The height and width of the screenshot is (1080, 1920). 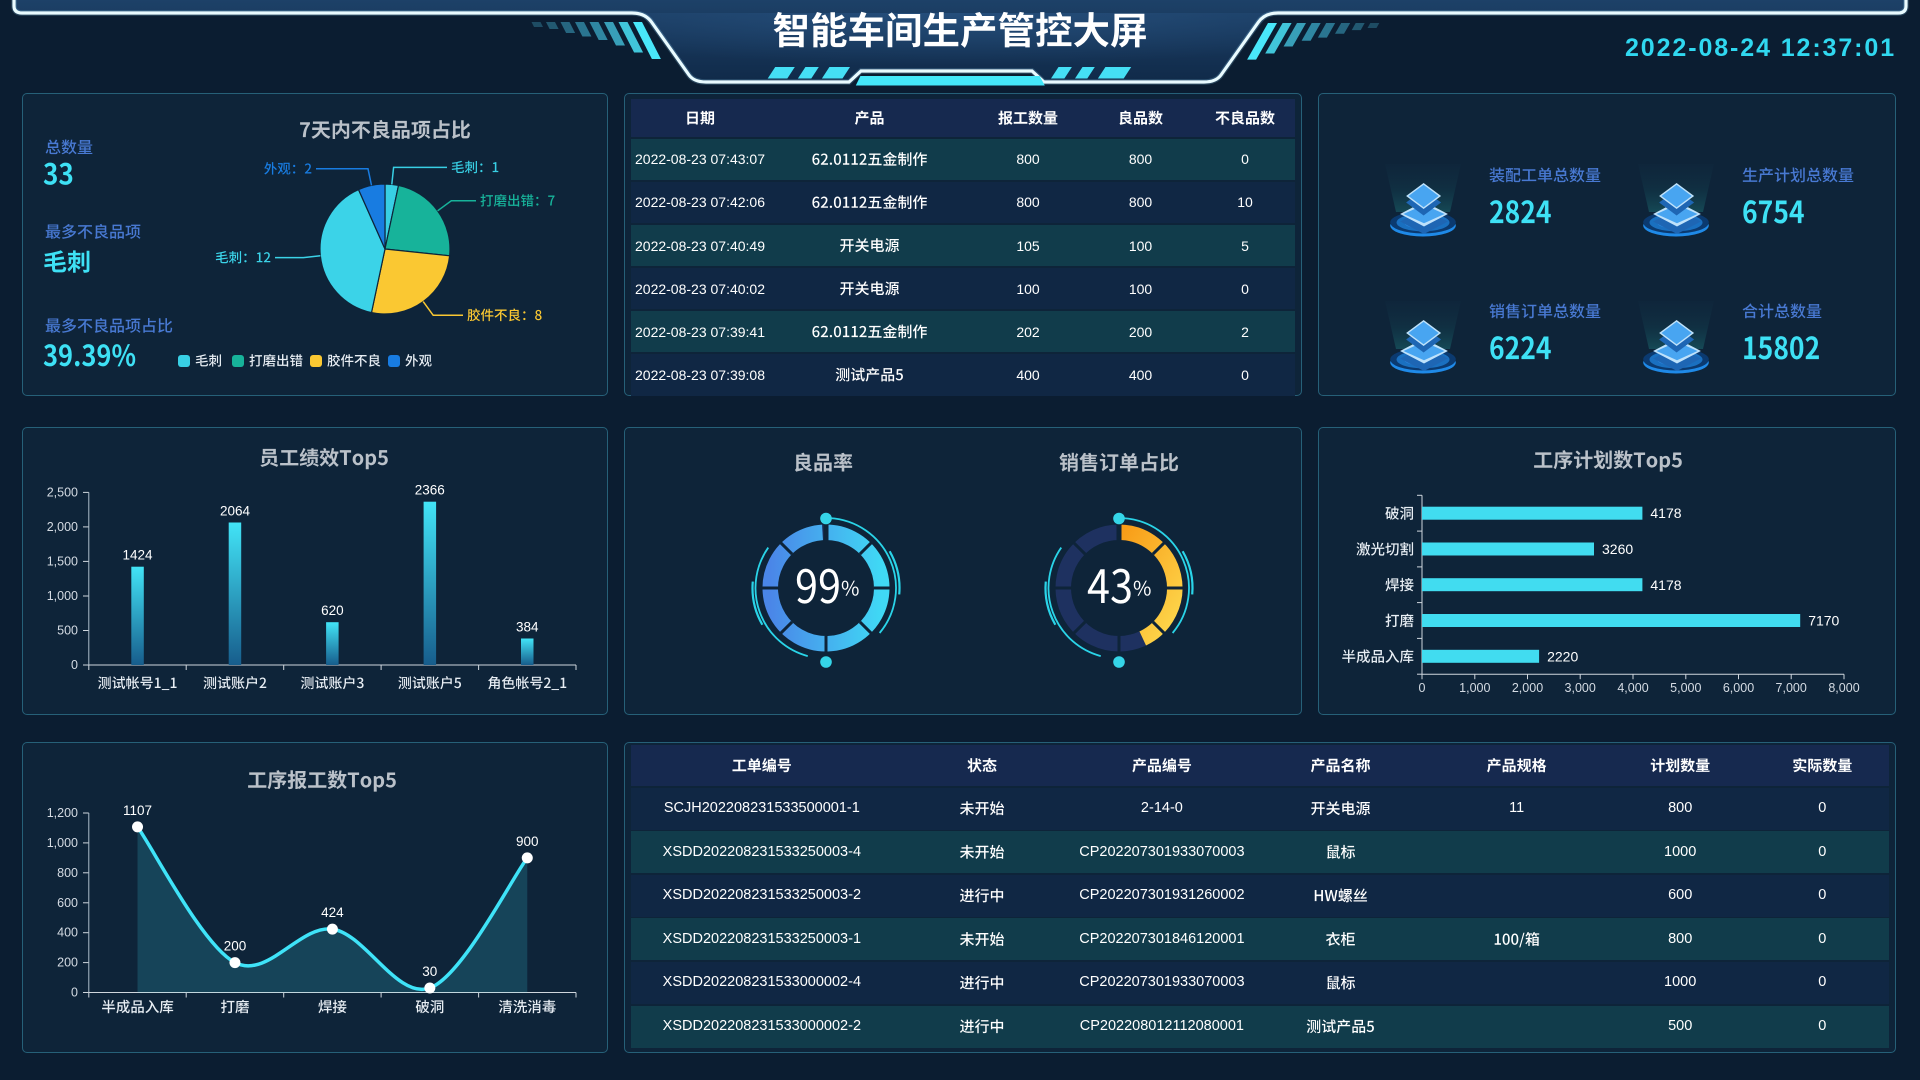 What do you see at coordinates (1562, 656) in the screenshot?
I see `svg-text: 2220` at bounding box center [1562, 656].